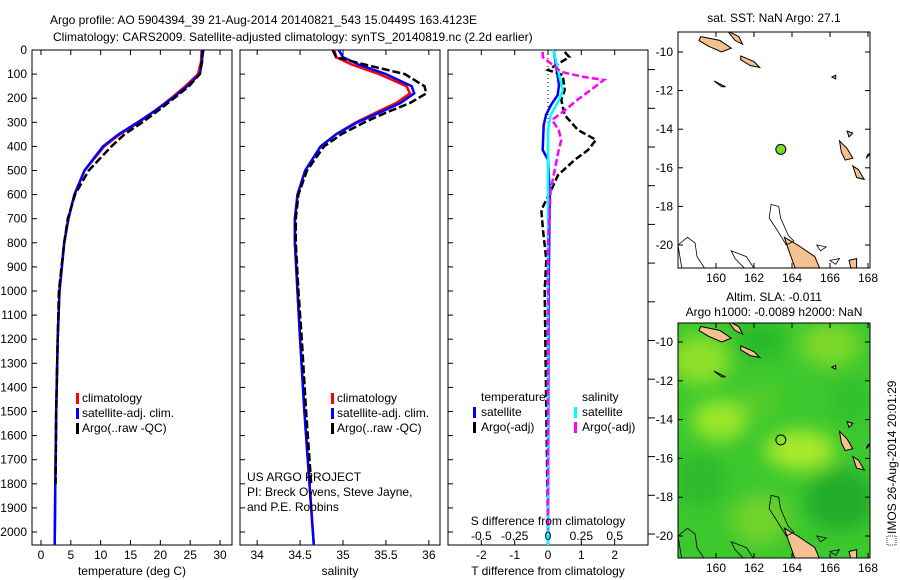 The height and width of the screenshot is (580, 900). What do you see at coordinates (481, 536) in the screenshot?
I see `x2-tick-label: -0.5` at bounding box center [481, 536].